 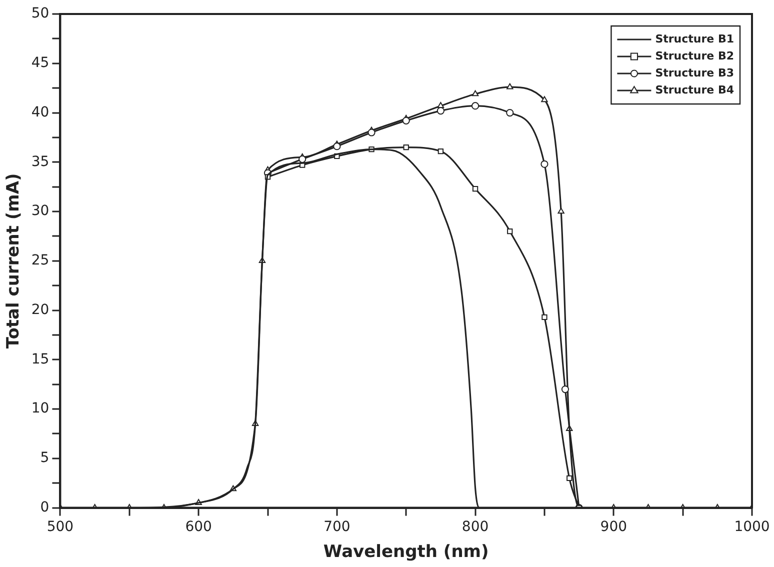 What do you see at coordinates (40, 112) in the screenshot?
I see `y-tick-label: 40` at bounding box center [40, 112].